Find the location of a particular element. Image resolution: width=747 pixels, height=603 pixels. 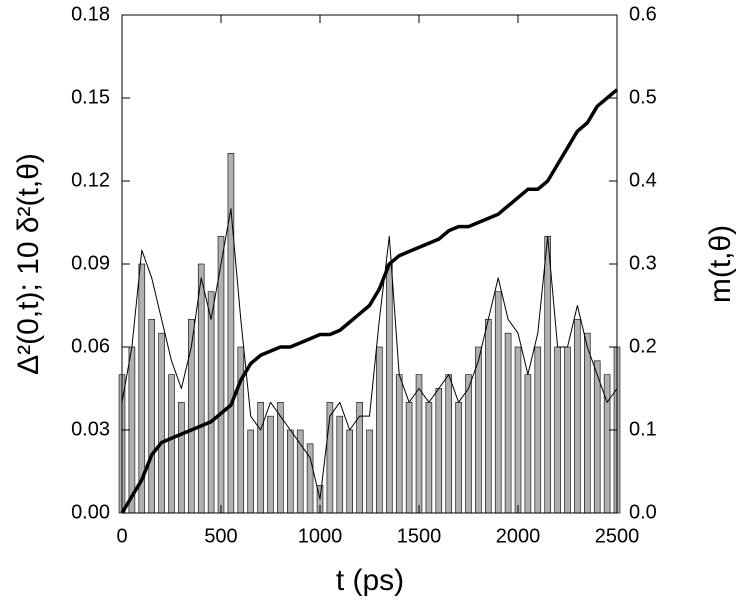

y2-tick-label: 0.0 is located at coordinates (643, 512).